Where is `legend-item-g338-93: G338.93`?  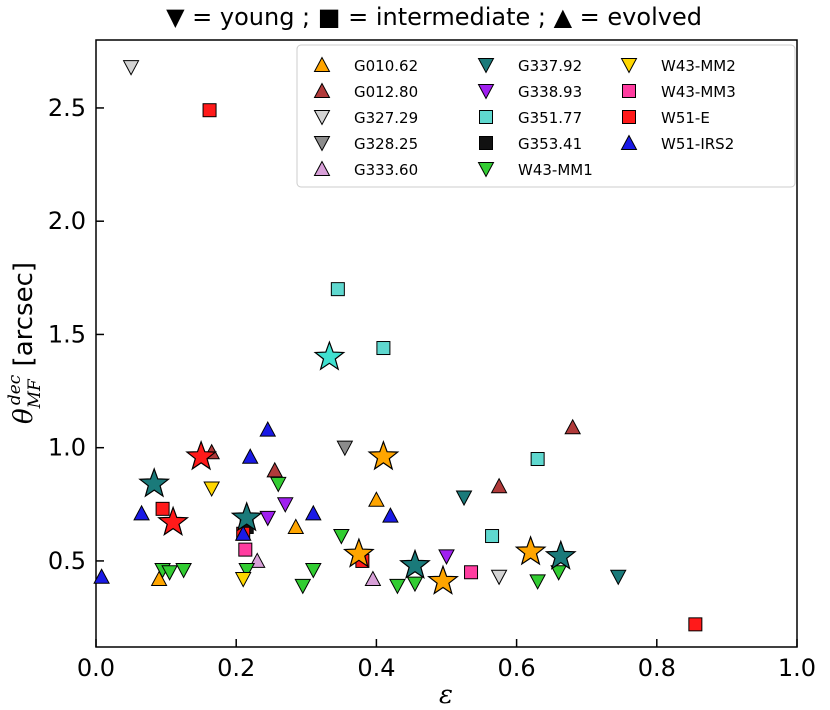 legend-item-g338-93: G338.93 is located at coordinates (529, 92).